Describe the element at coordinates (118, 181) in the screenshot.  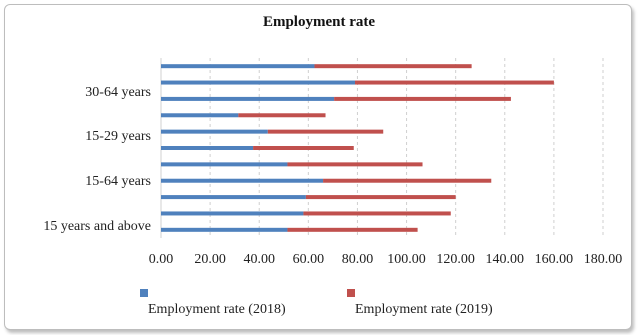
I see `y-category-label: 15-64 years` at that location.